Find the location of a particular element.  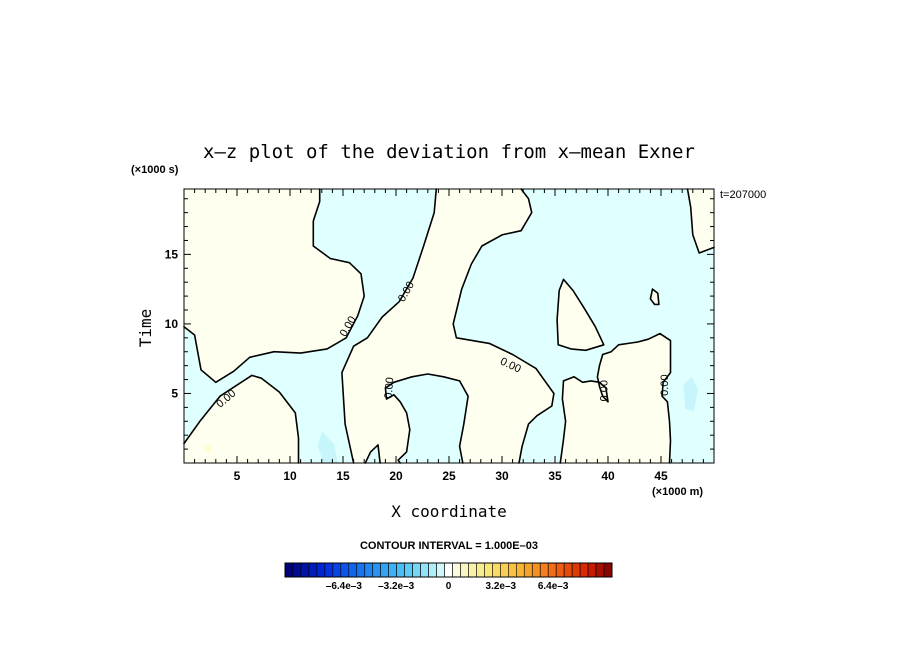

contour-interval-label: CONTOUR INTERVAL = 1.000E–03 is located at coordinates (449, 546).